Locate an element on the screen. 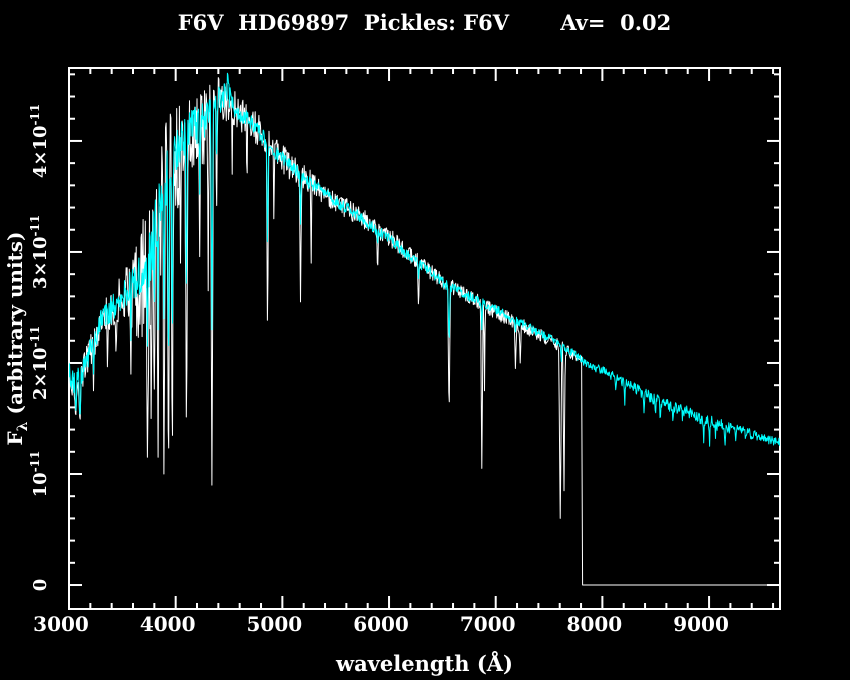  x-tick-label: 4000 is located at coordinates (168, 624).